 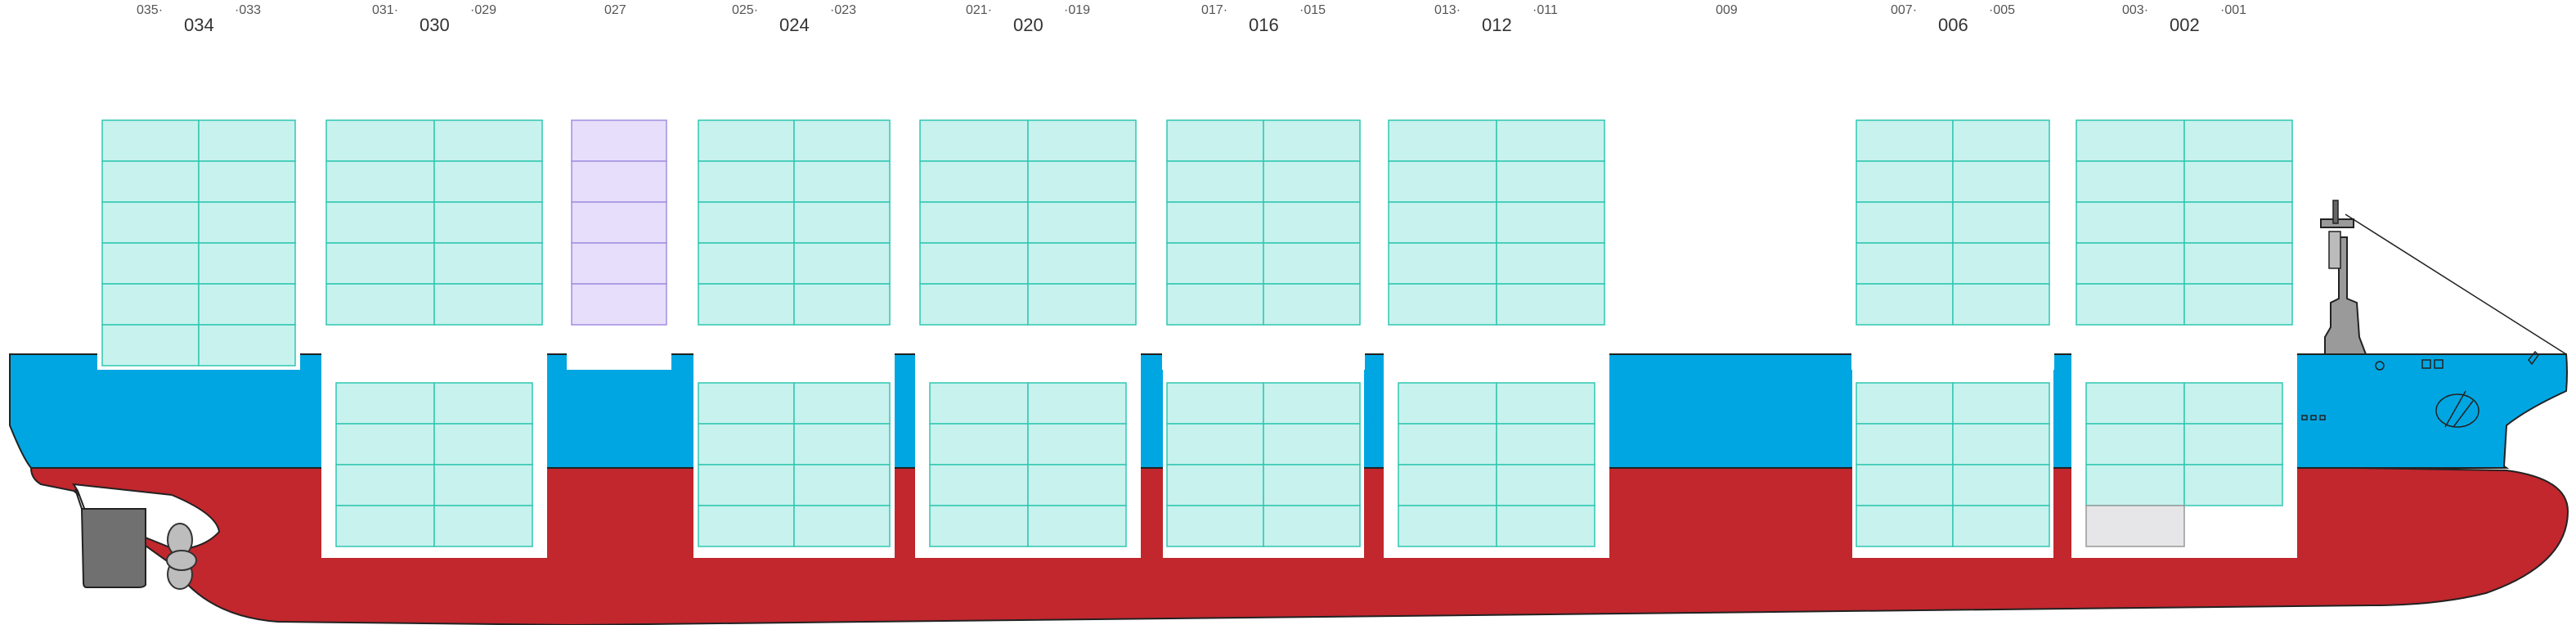 What do you see at coordinates (1497, 25) in the screenshot?
I see `bay-label: 012` at bounding box center [1497, 25].